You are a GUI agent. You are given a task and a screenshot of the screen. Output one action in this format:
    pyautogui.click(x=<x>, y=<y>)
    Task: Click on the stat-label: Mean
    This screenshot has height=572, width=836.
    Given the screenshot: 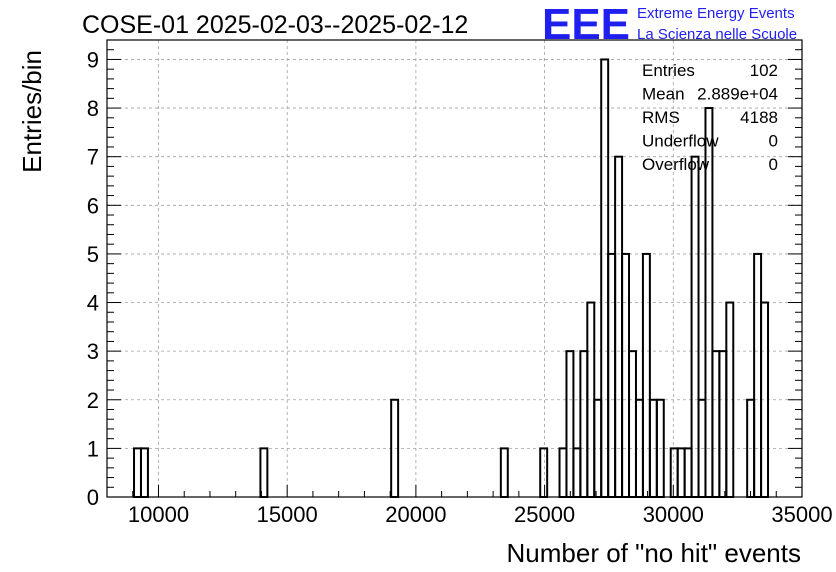 What is the action you would take?
    pyautogui.click(x=663, y=94)
    